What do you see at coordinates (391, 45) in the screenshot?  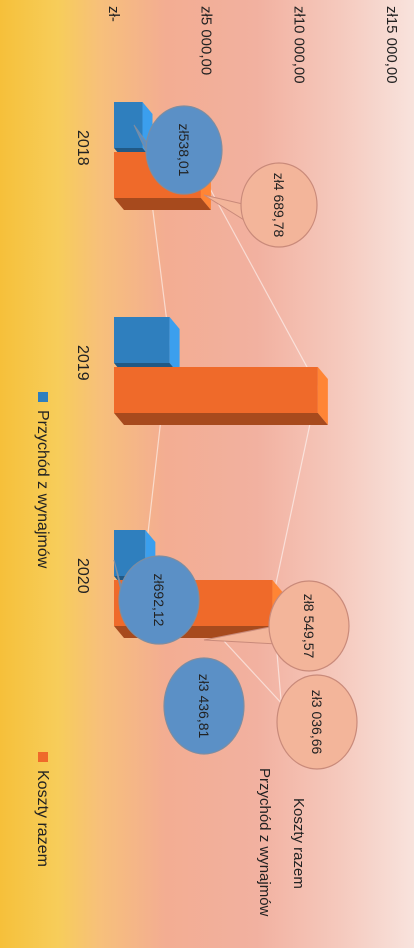 I see `y-tick-label: zł15 000,00` at bounding box center [391, 45].